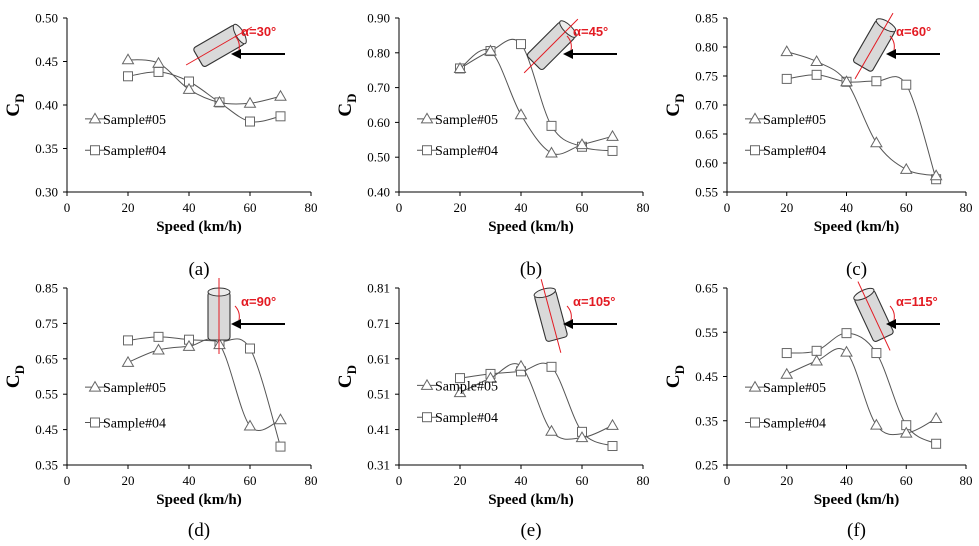 Image resolution: width=979 pixels, height=546 pixels. What do you see at coordinates (258, 301) in the screenshot?
I see `angle-label: α=90°` at bounding box center [258, 301].